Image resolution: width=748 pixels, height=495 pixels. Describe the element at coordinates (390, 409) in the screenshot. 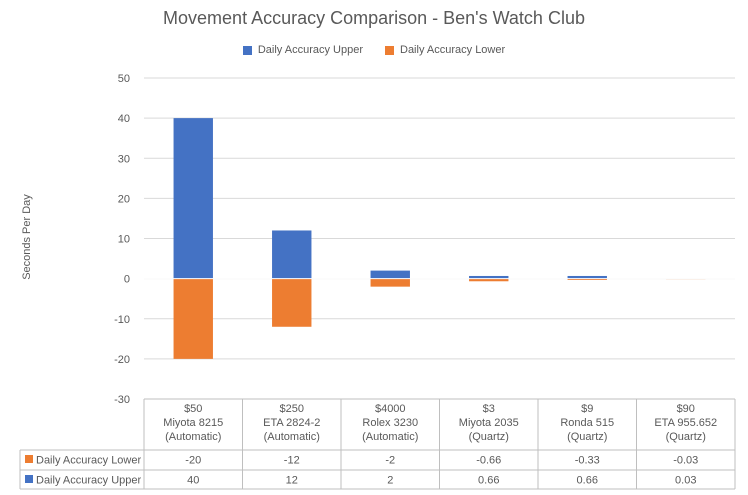

I see `category-label: $4000` at that location.